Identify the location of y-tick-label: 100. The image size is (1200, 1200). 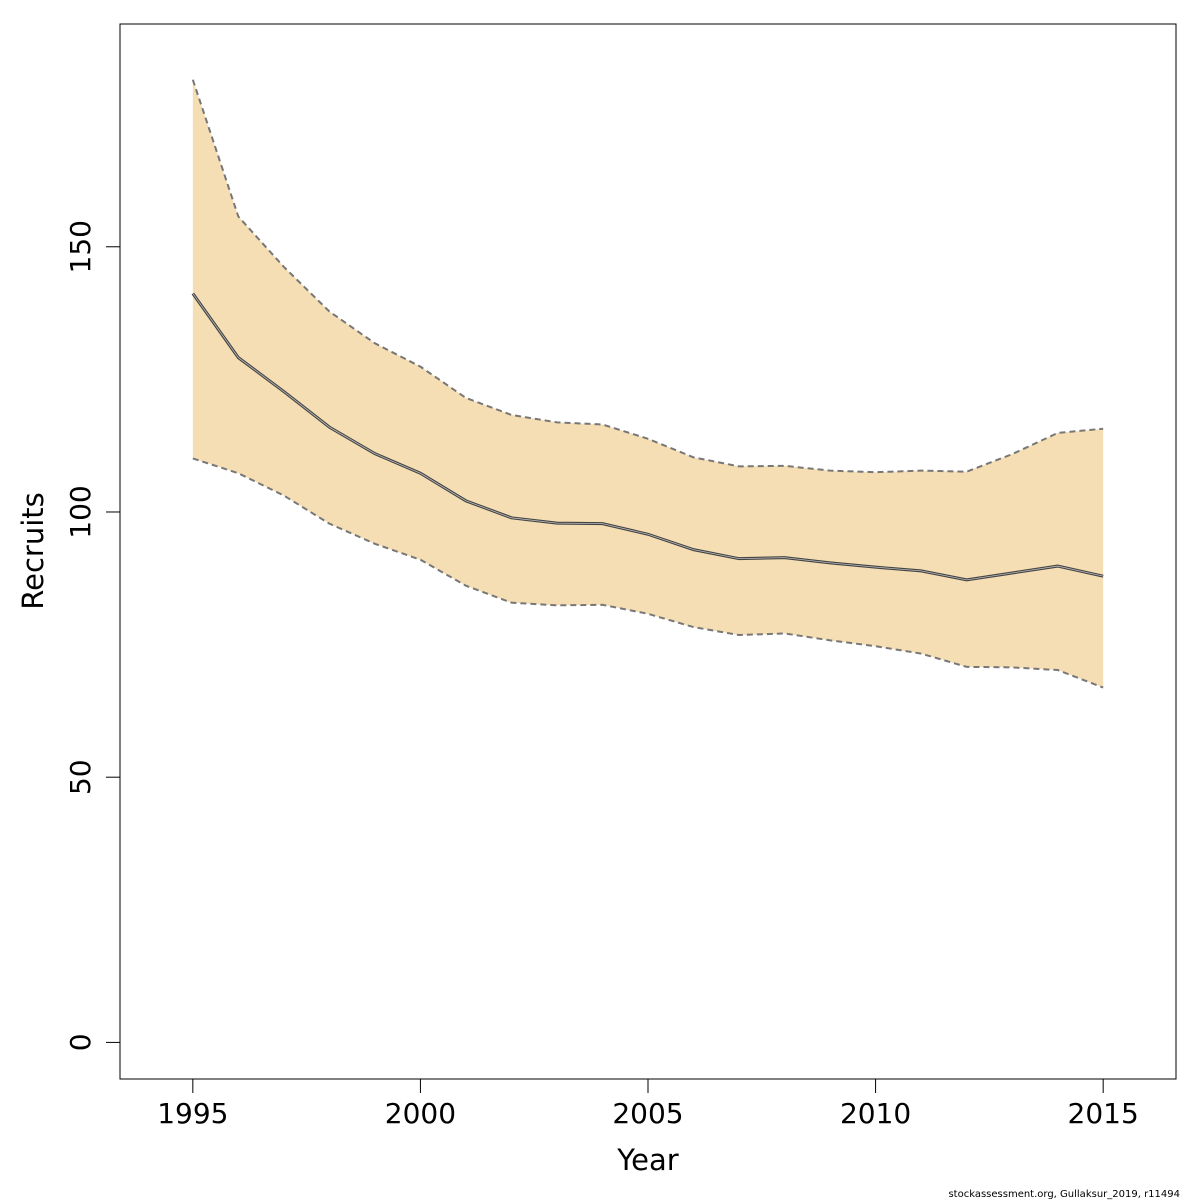
(80, 511).